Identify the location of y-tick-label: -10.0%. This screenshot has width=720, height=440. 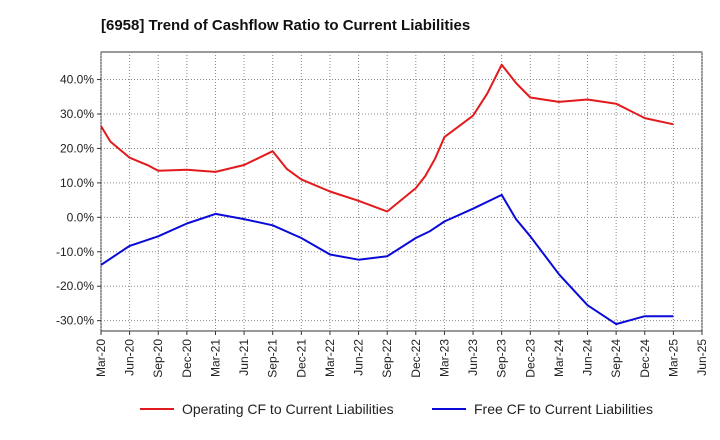
(75, 252).